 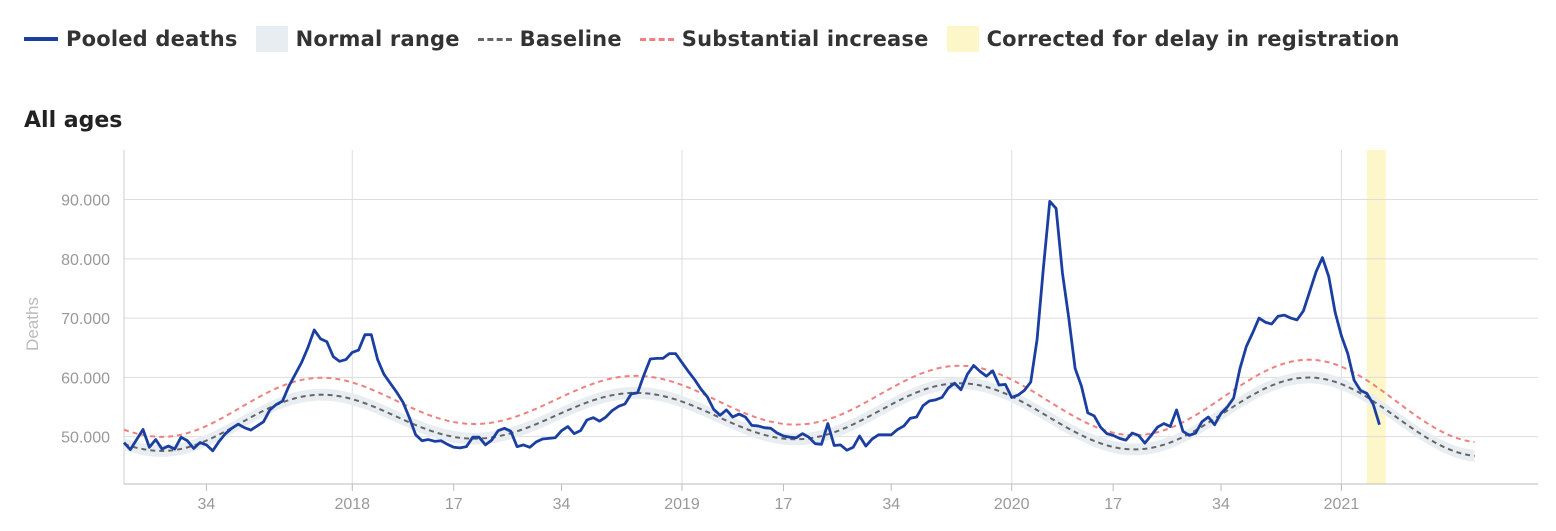 I want to click on normal-range-swatch, so click(x=271, y=39).